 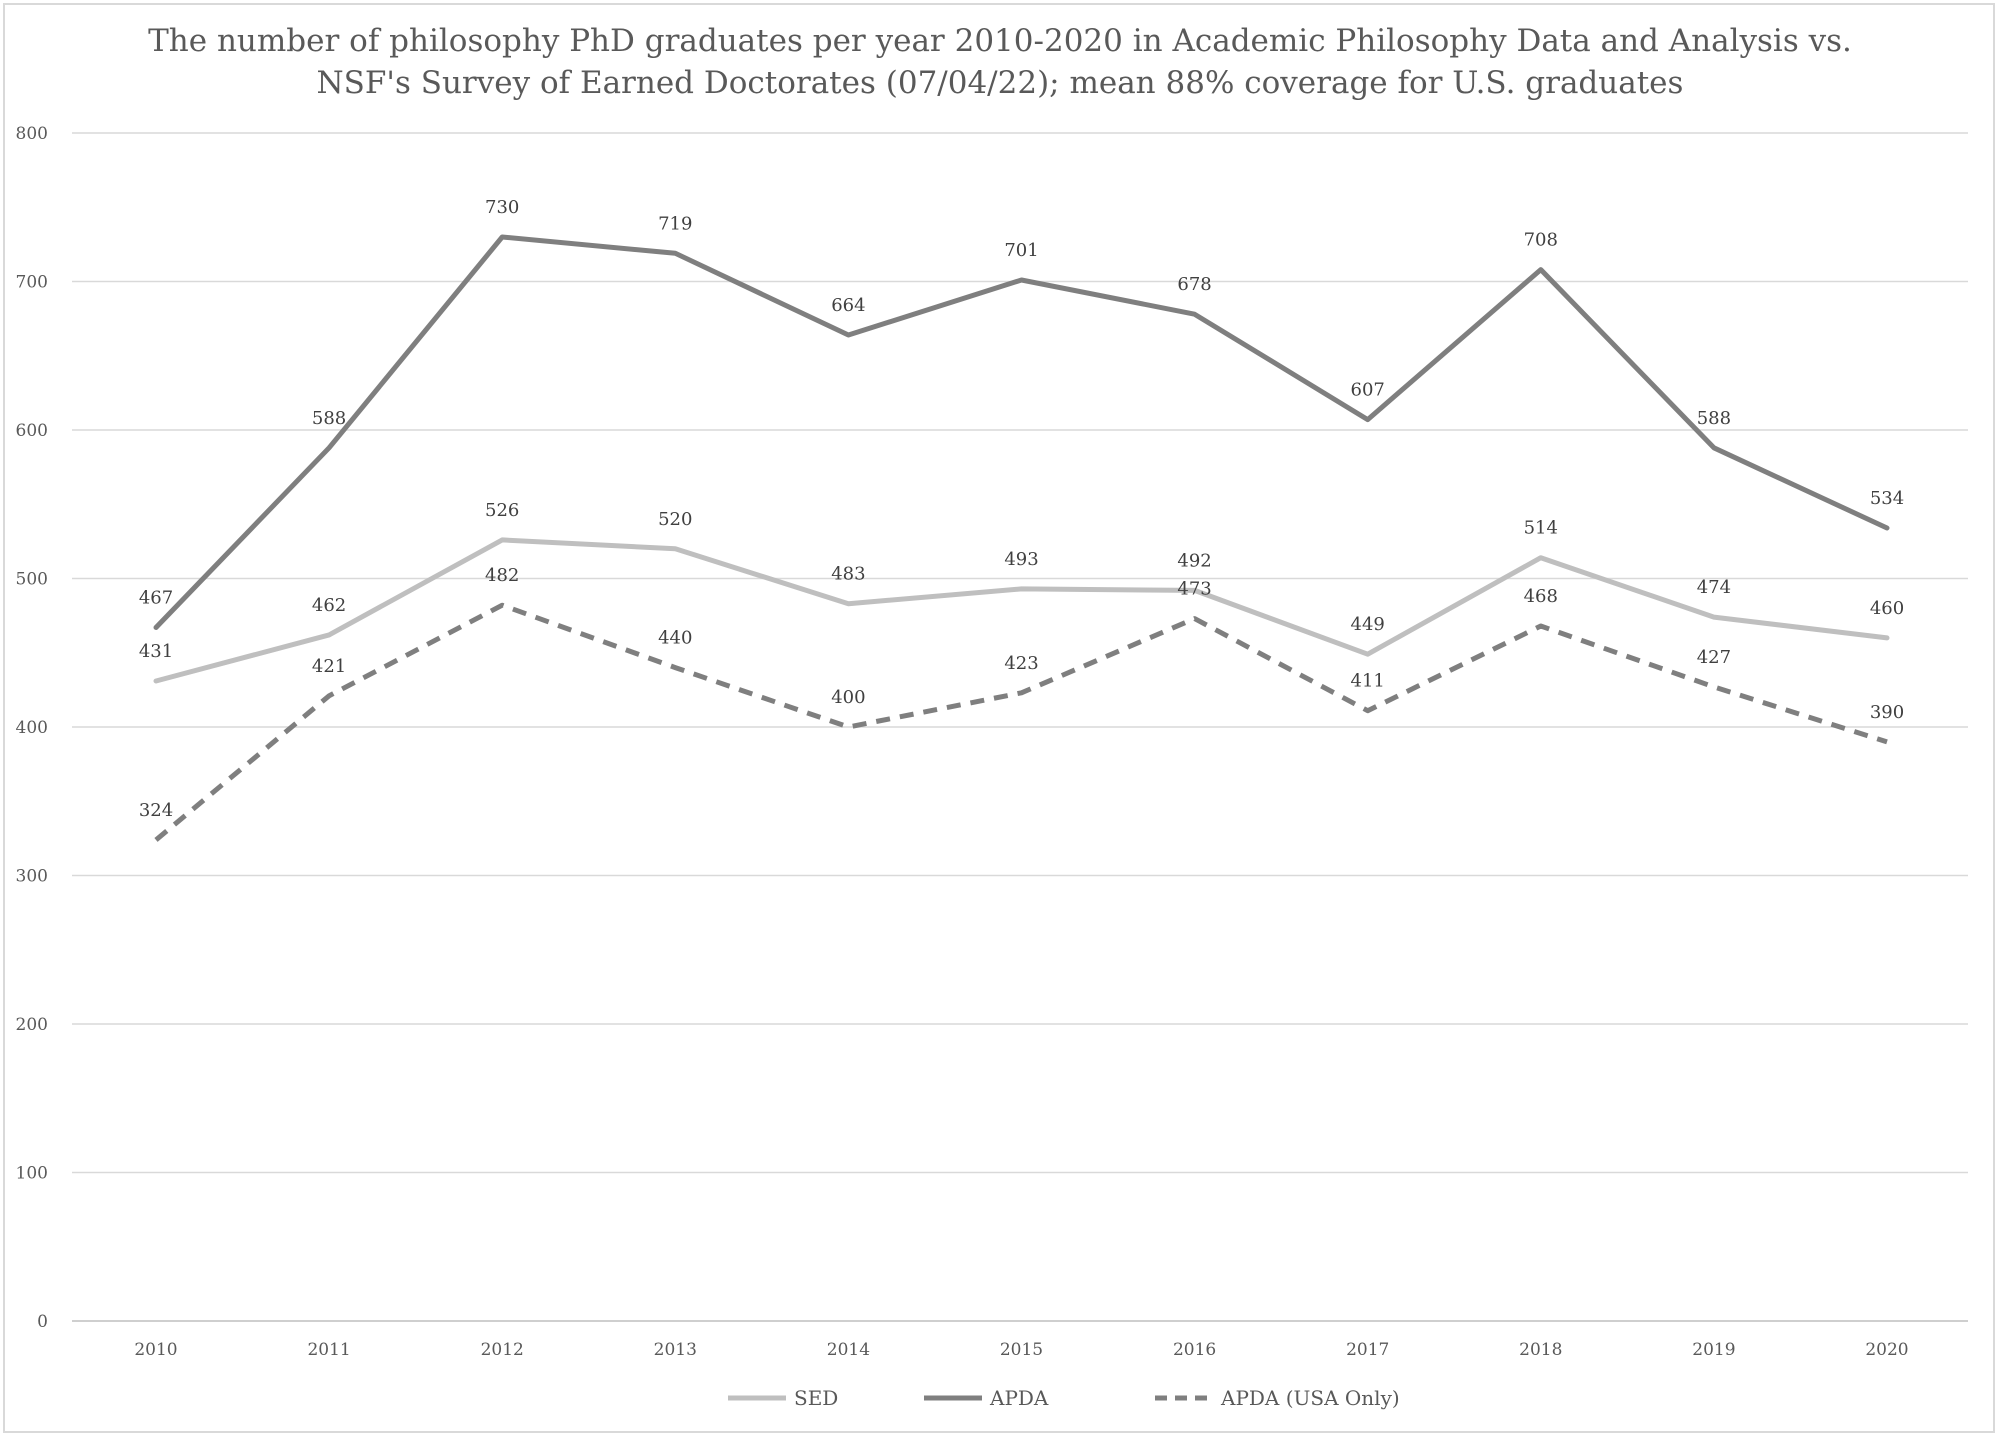 I want to click on y-tick-label-700: 700, so click(x=32, y=283).